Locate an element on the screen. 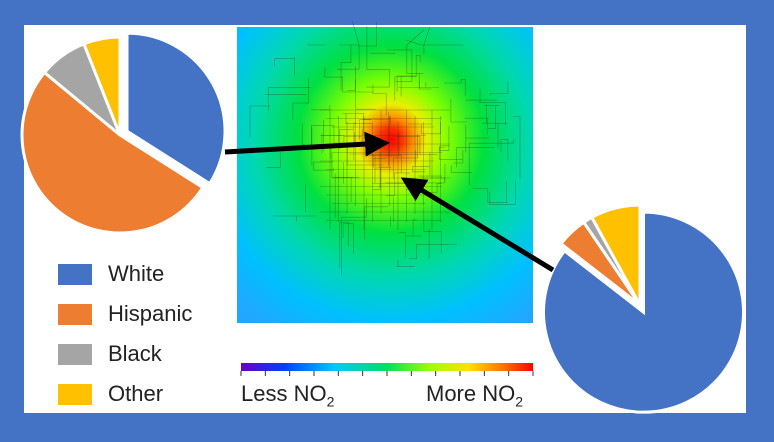  pie-chart-right is located at coordinates (644, 308).